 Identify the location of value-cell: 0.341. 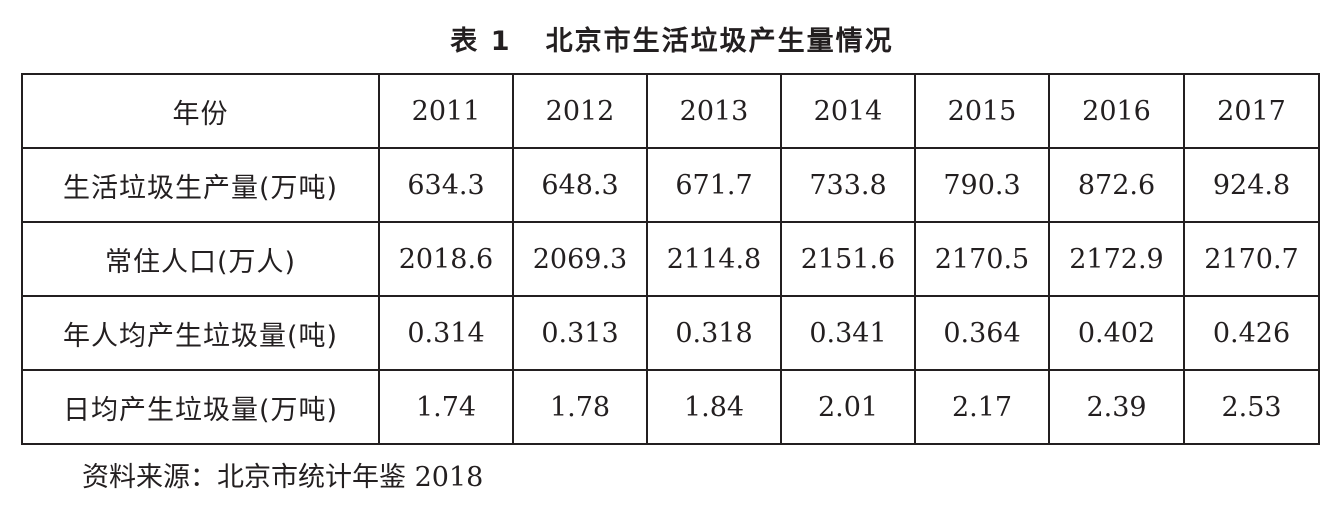
(848, 333).